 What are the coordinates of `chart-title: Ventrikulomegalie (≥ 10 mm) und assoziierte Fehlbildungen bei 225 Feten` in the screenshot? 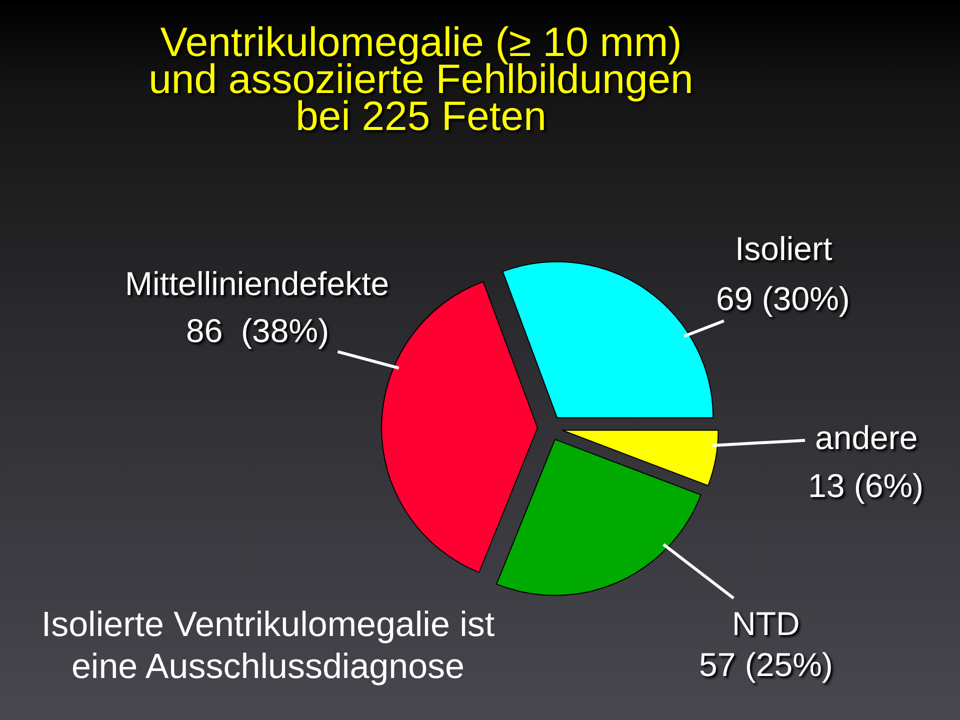 It's located at (421, 79).